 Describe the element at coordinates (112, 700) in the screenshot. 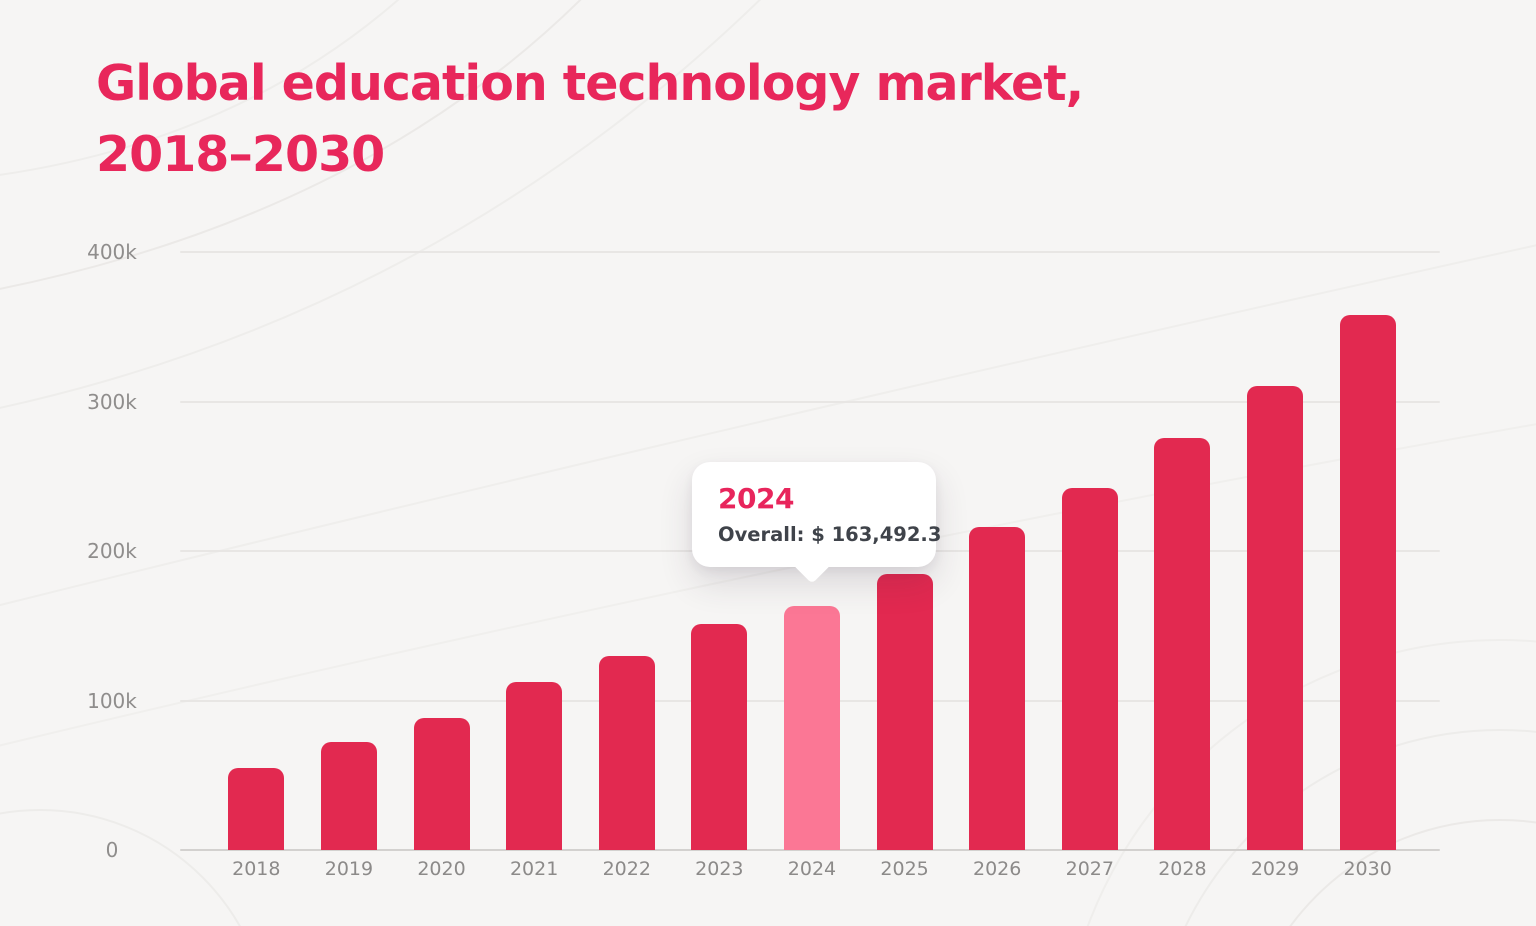

I see `y-axis-tick-100k: 100k` at that location.